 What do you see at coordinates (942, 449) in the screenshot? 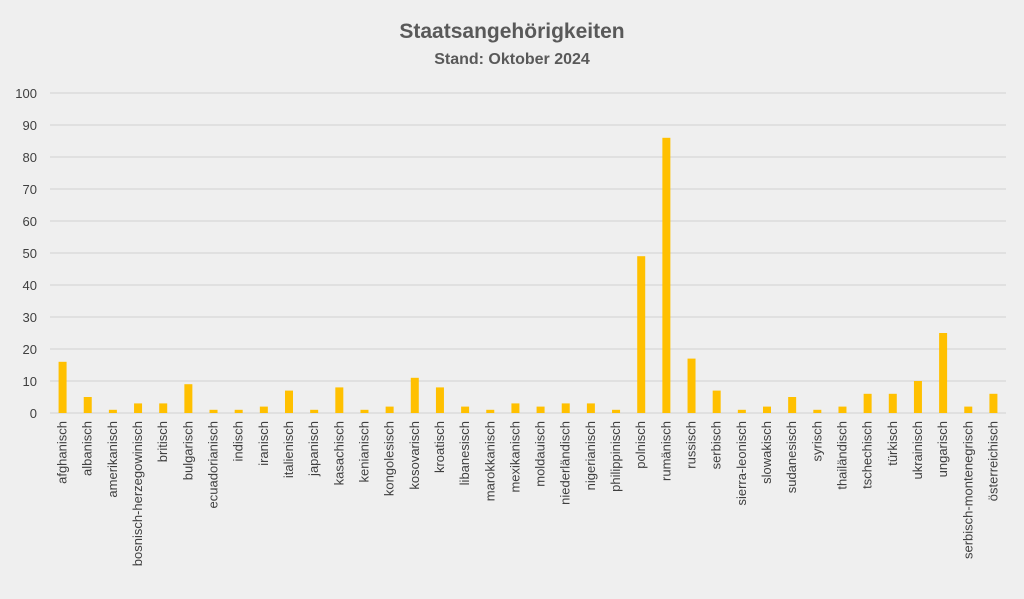
I see `x-tick-label: ungarisch` at bounding box center [942, 449].